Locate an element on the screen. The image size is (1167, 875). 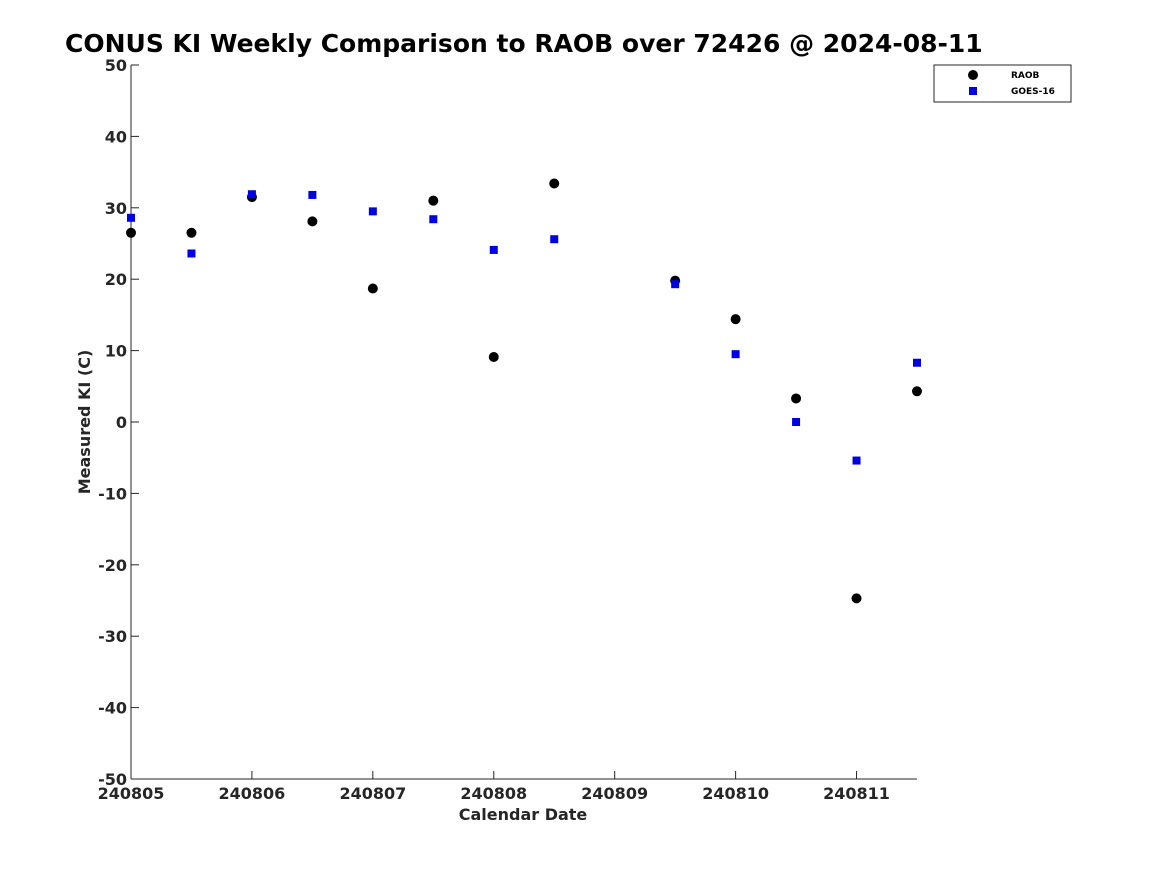
y-tick-label: 40 is located at coordinates (116, 136).